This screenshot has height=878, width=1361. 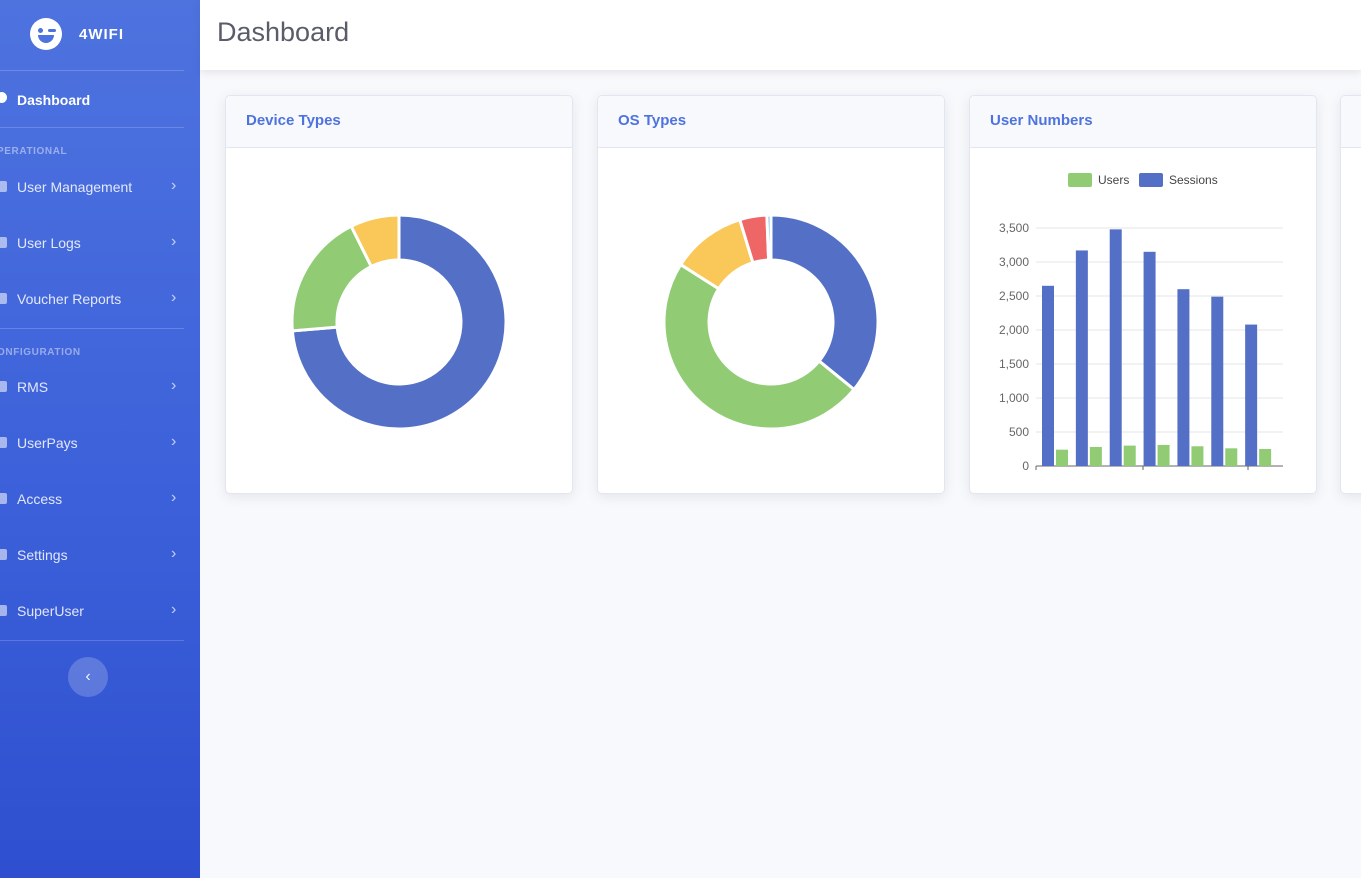 I want to click on os-types-donut-chart, so click(x=771, y=320).